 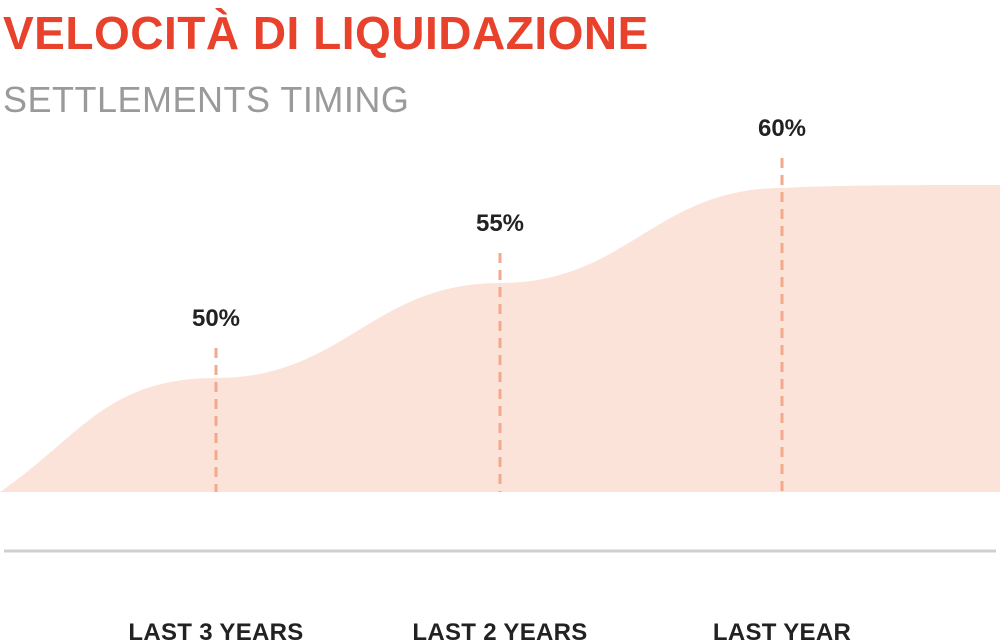 I want to click on category-label-2: LAST 2 YEARS, so click(x=499, y=630).